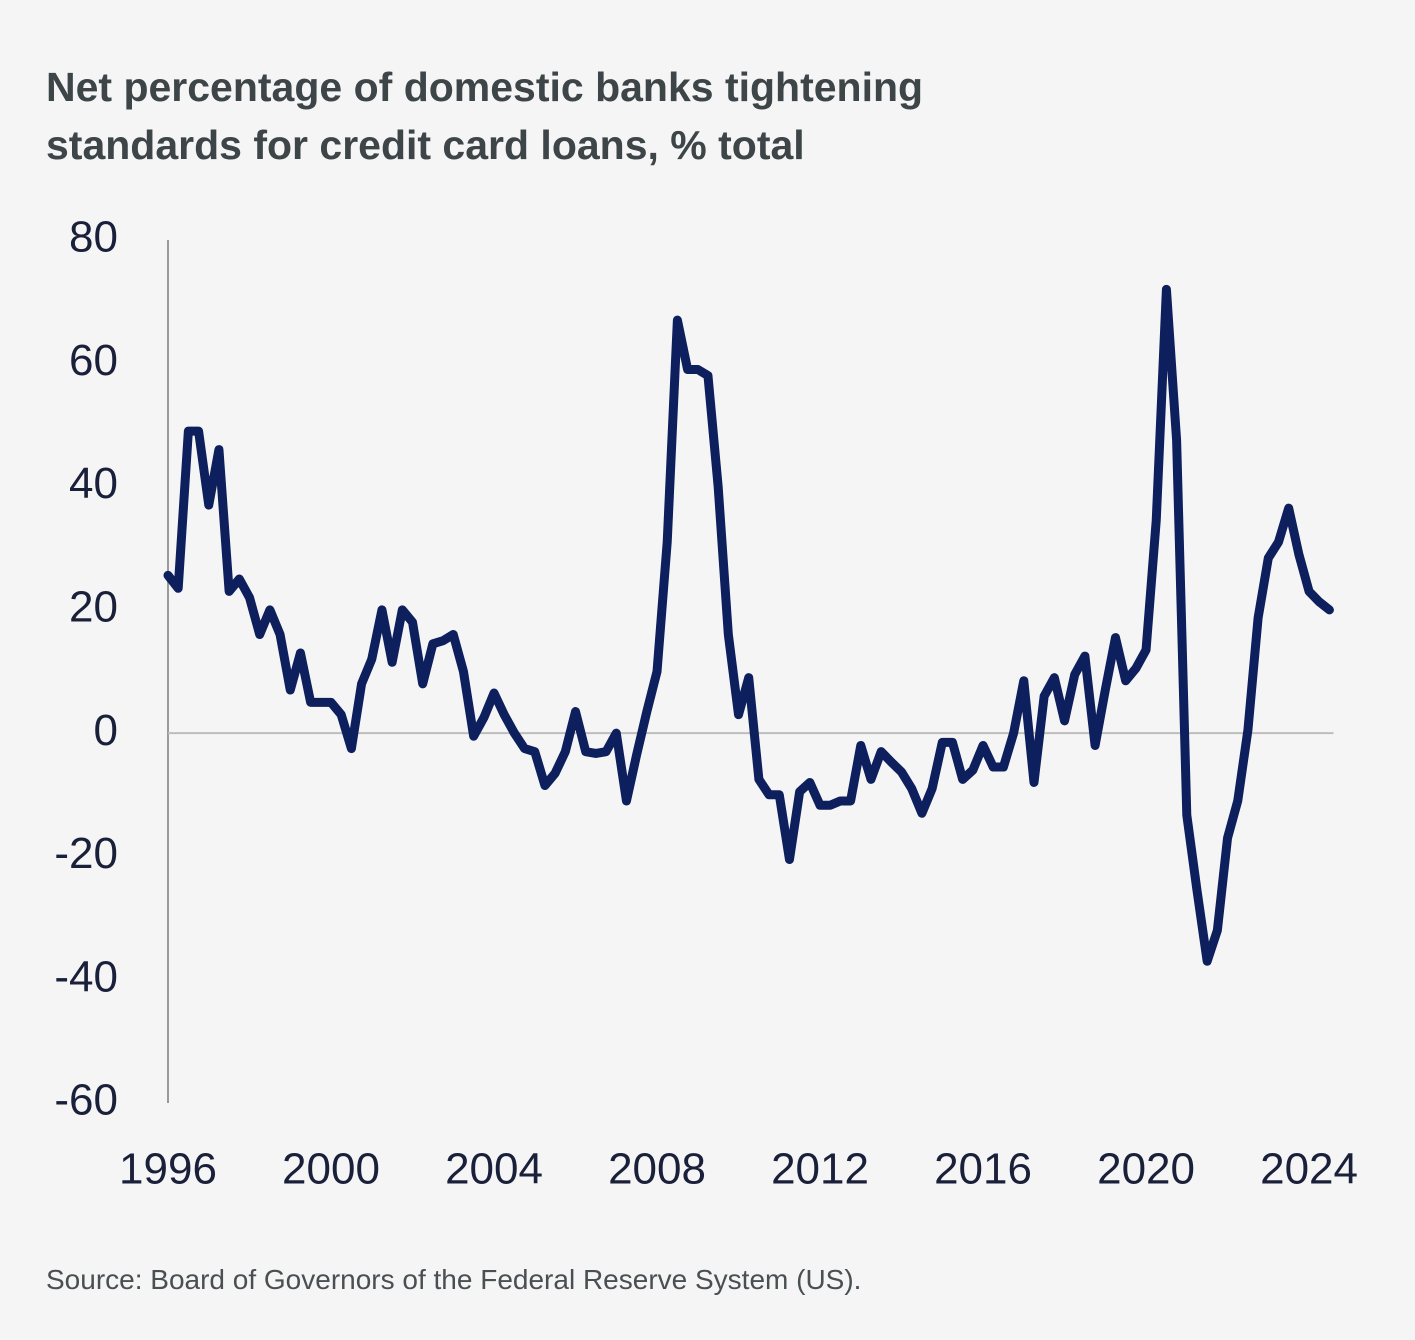 The height and width of the screenshot is (1340, 1415). I want to click on y-tick-label: 60, so click(93, 360).